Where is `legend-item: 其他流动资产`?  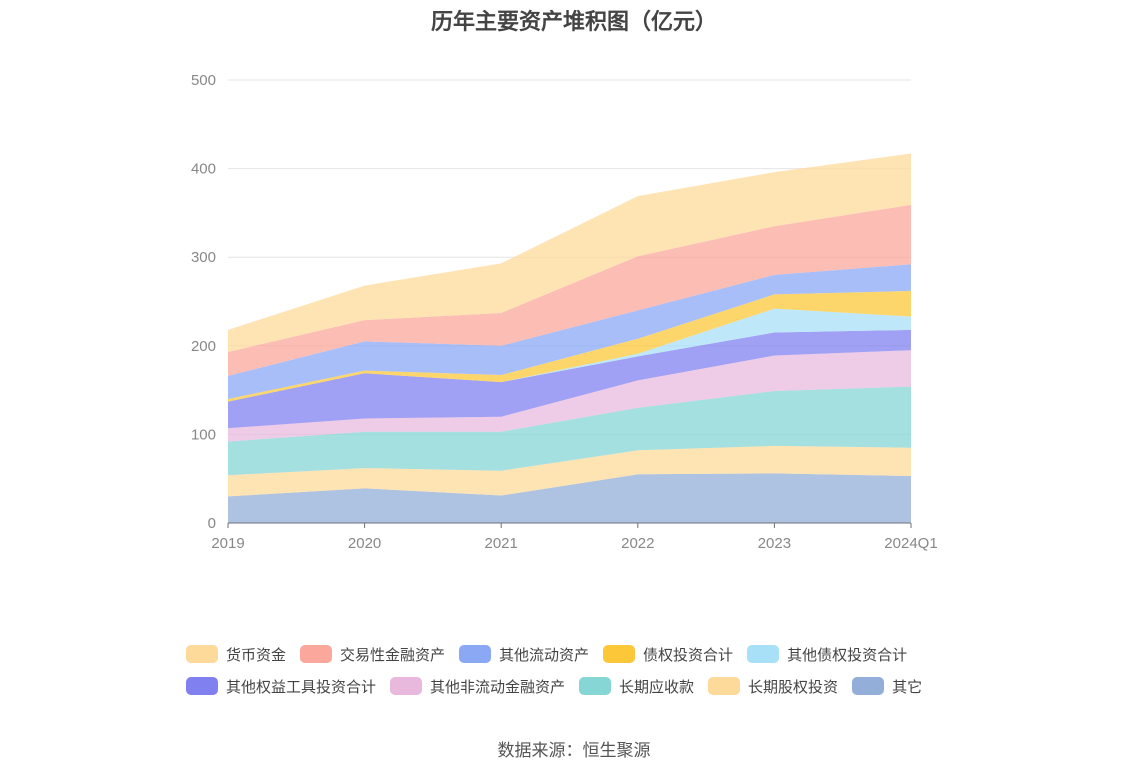
legend-item: 其他流动资产 is located at coordinates (524, 654).